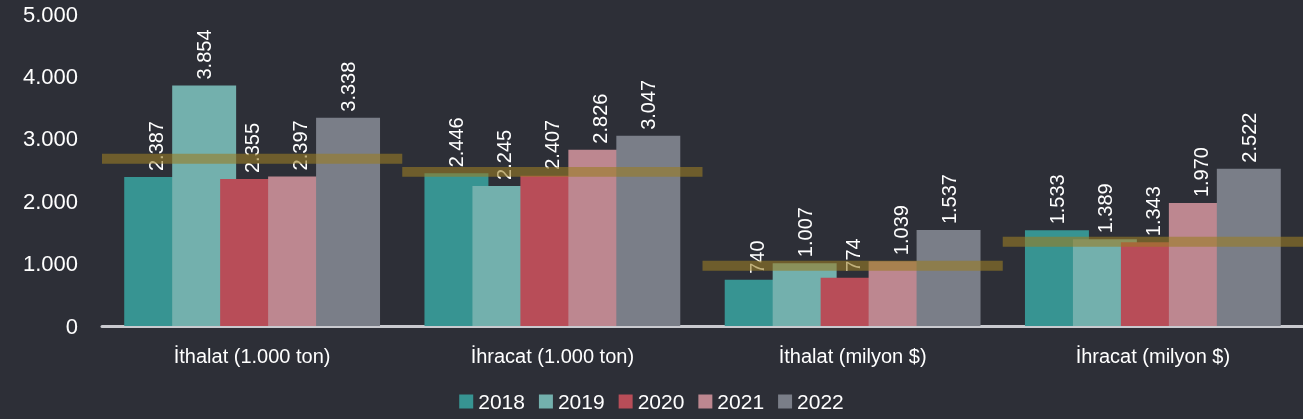 The height and width of the screenshot is (419, 1303). Describe the element at coordinates (456, 142) in the screenshot. I see `data-label: 2.446` at that location.